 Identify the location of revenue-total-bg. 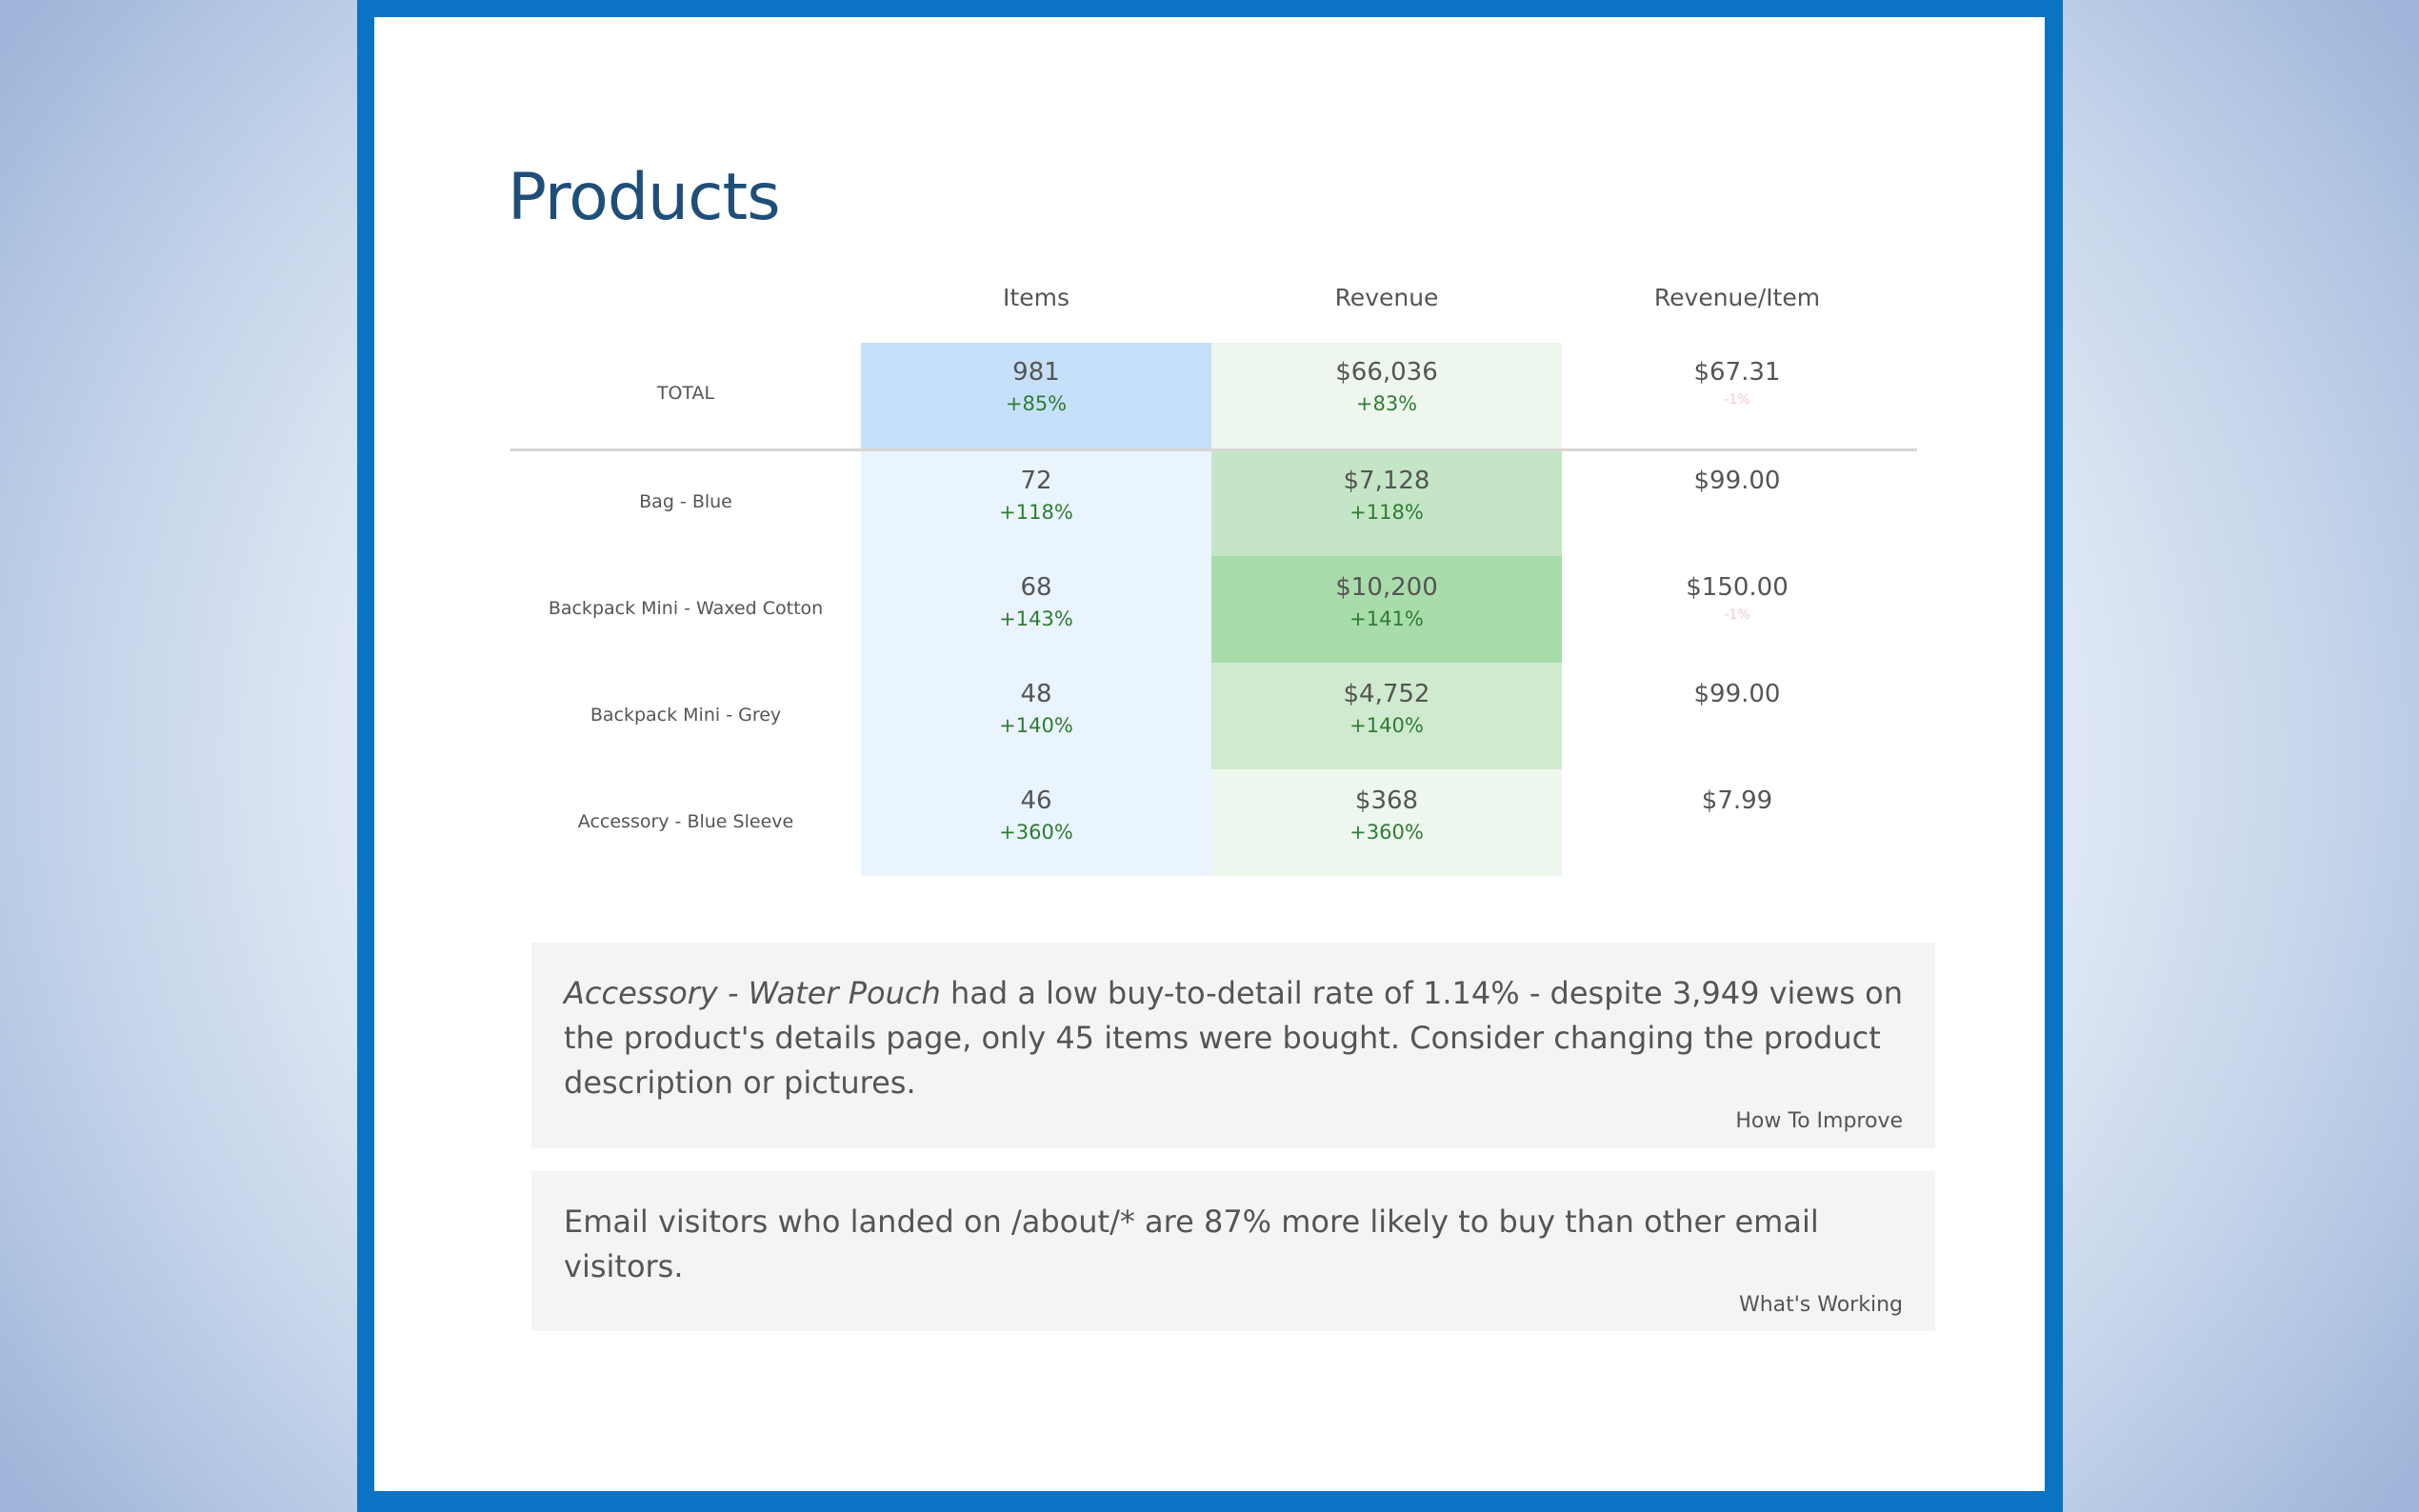
(1386, 396).